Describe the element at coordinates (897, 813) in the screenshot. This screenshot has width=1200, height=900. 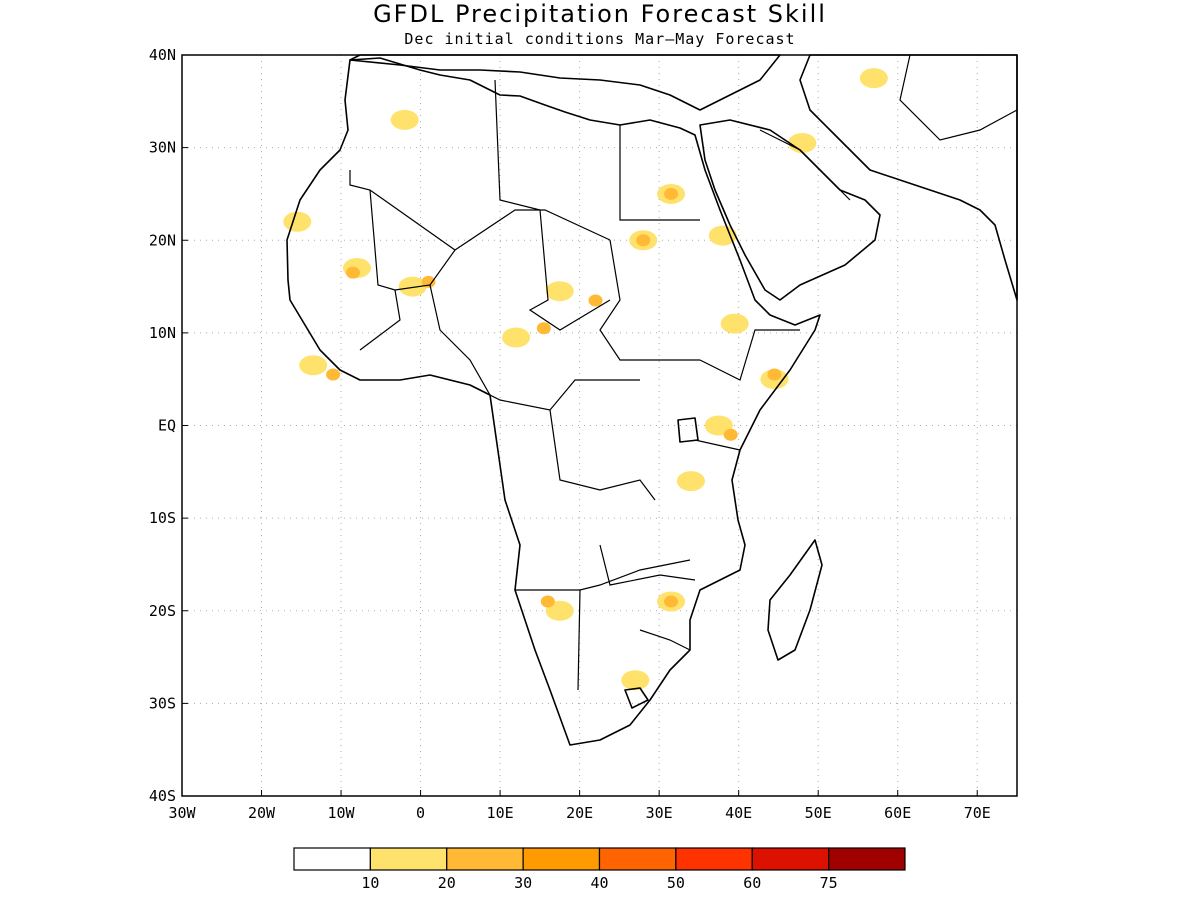
I see `x-tick-label: 60E` at that location.